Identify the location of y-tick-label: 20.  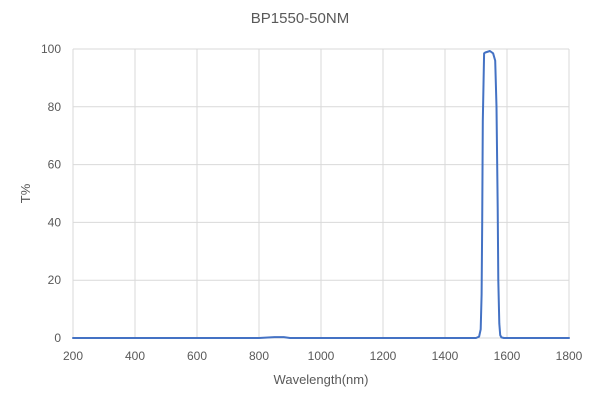
(55, 280).